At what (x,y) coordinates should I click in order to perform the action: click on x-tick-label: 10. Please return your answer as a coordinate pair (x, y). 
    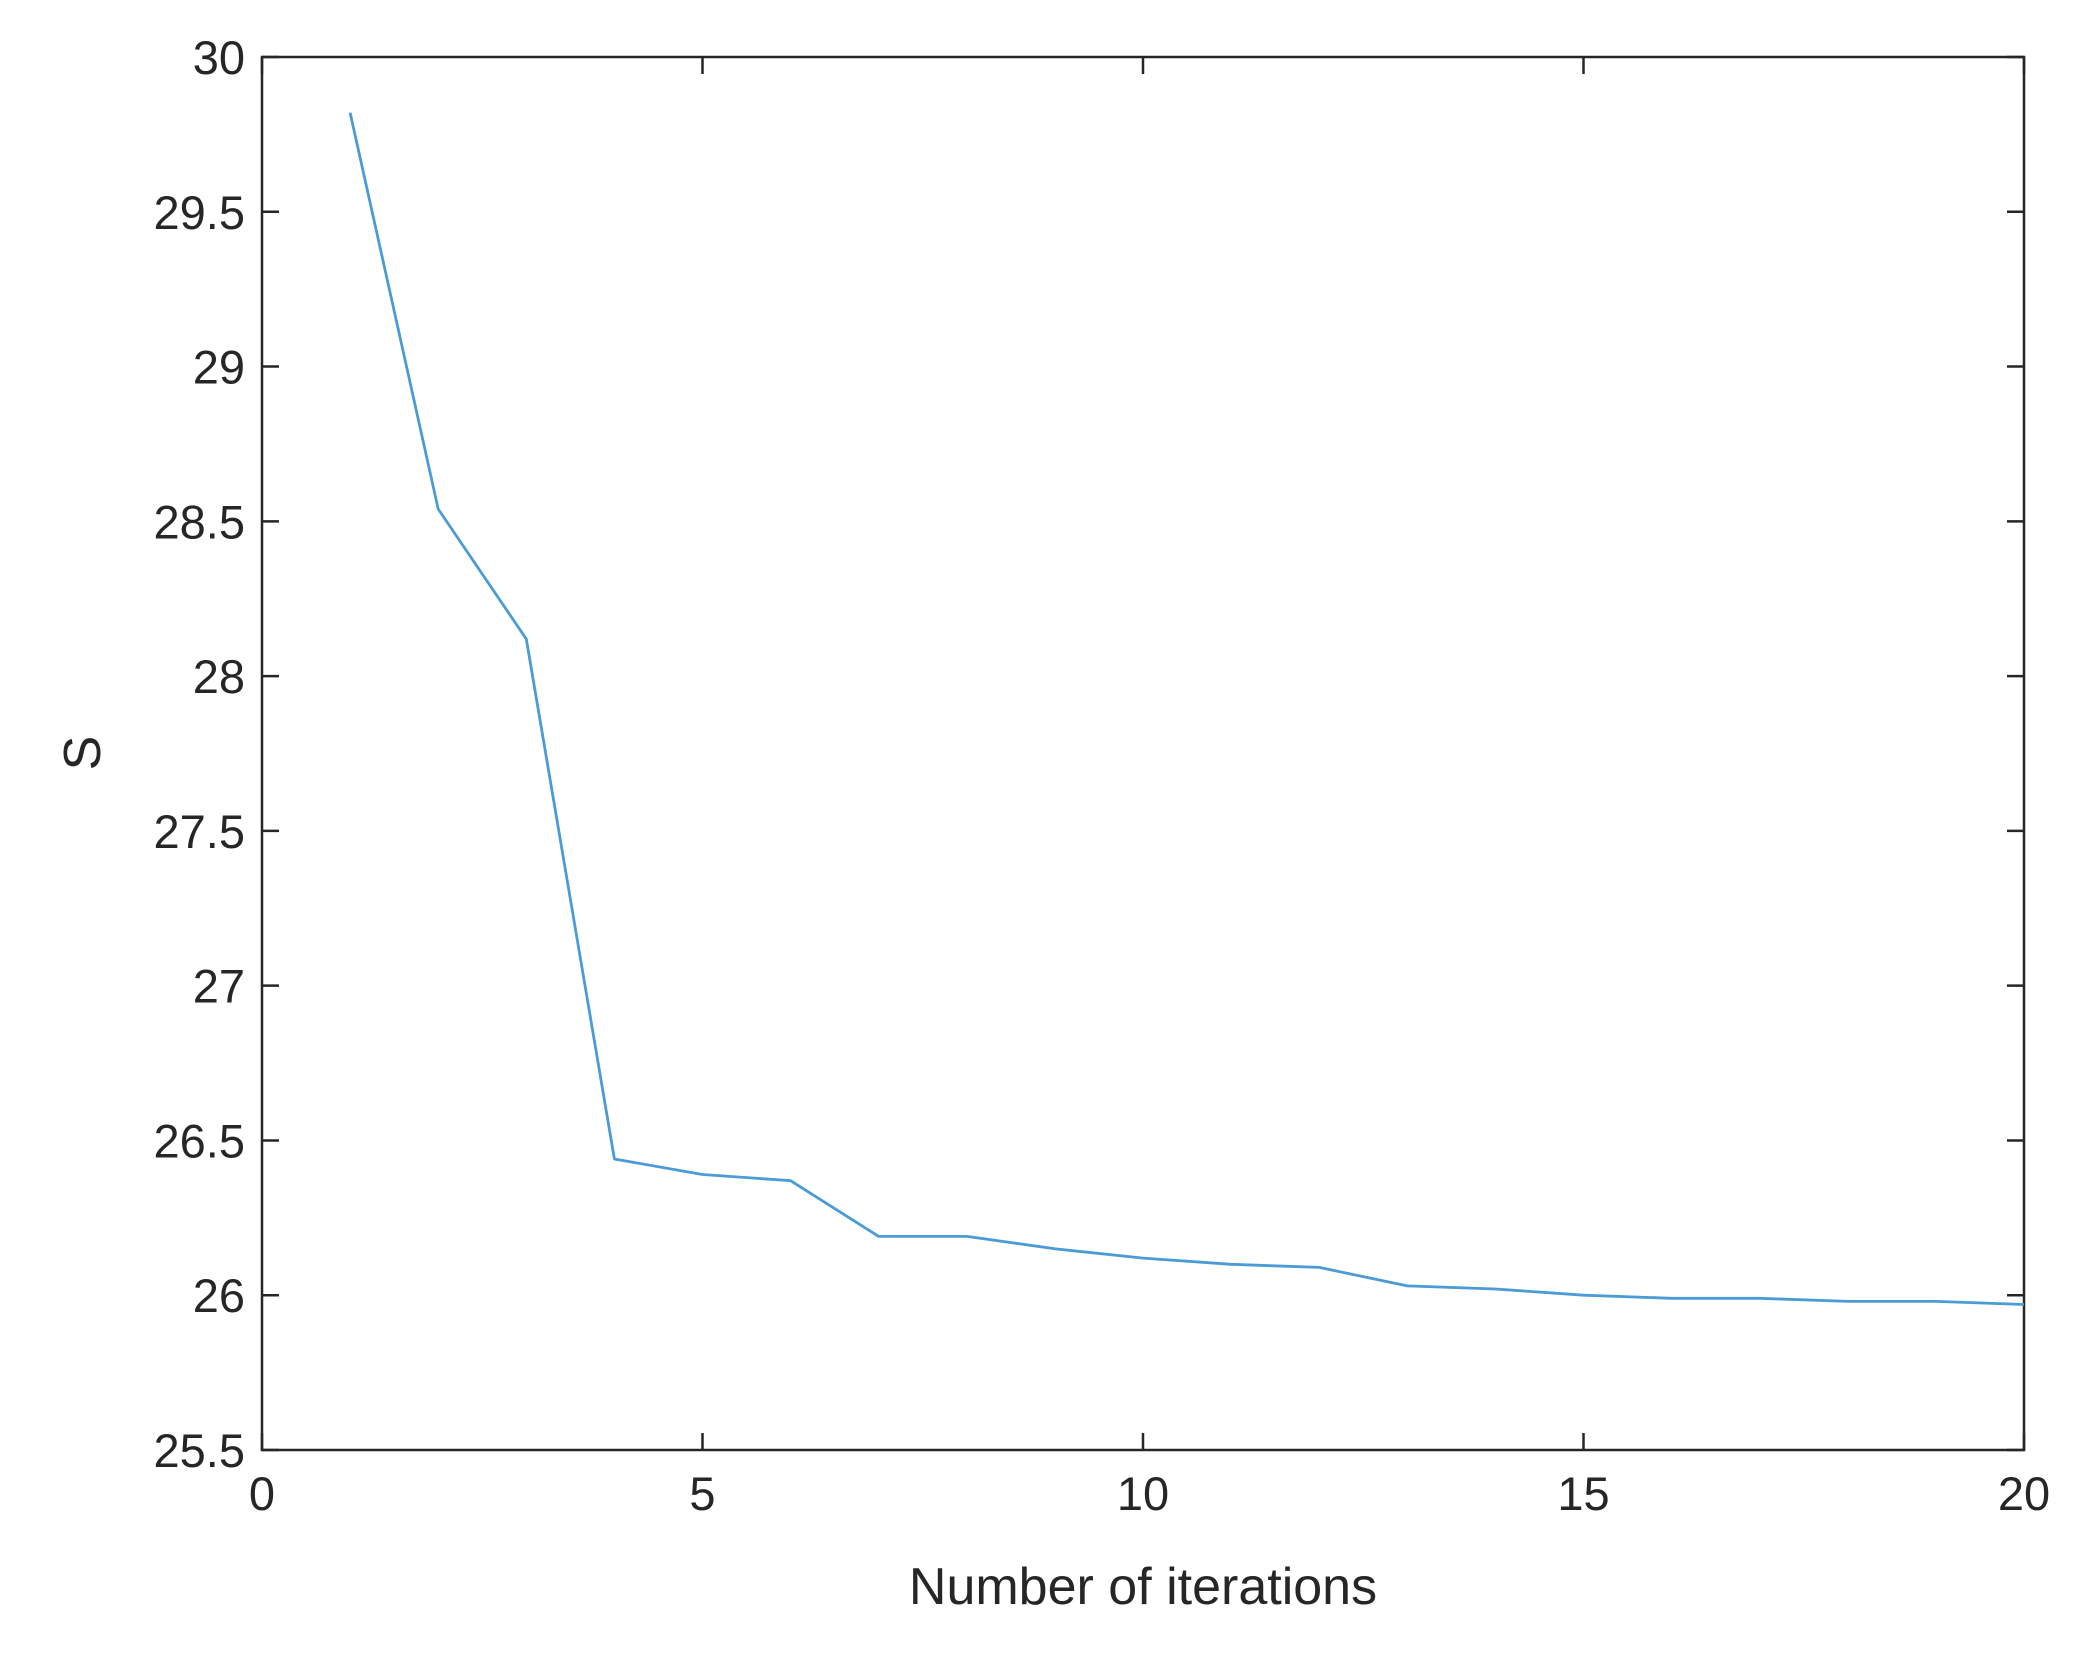
    Looking at the image, I should click on (1143, 1493).